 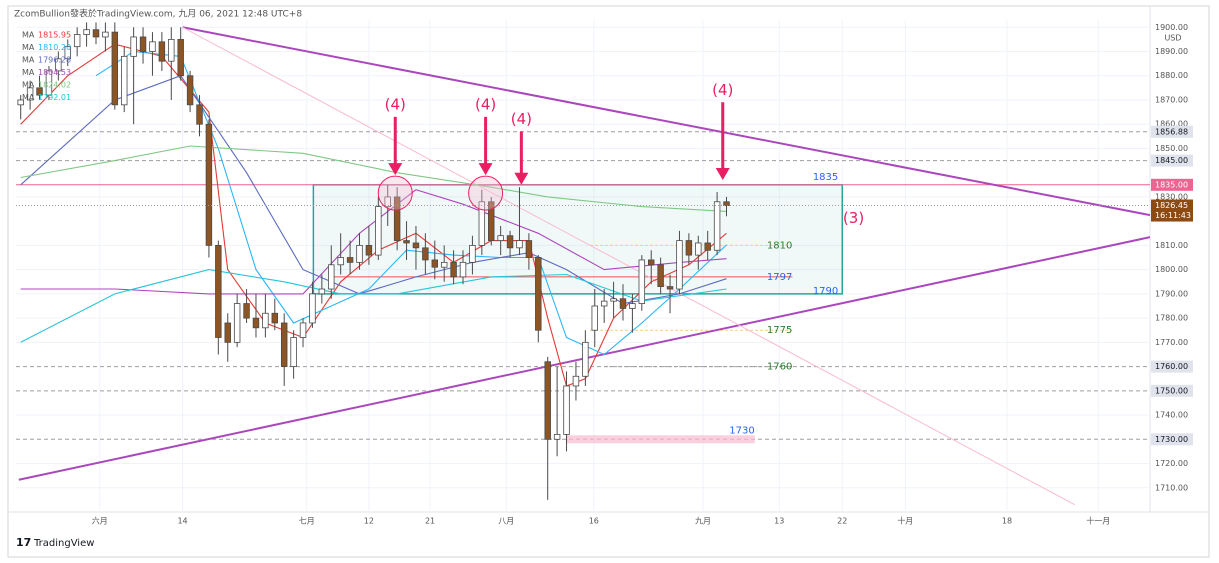 What do you see at coordinates (660, 439) in the screenshot?
I see `level-band` at bounding box center [660, 439].